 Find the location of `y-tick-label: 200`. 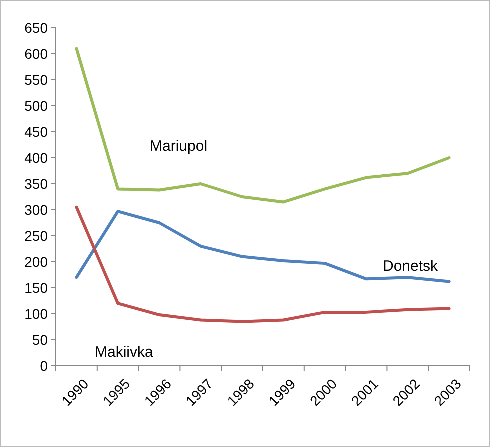

y-tick-label: 200 is located at coordinates (36, 262).